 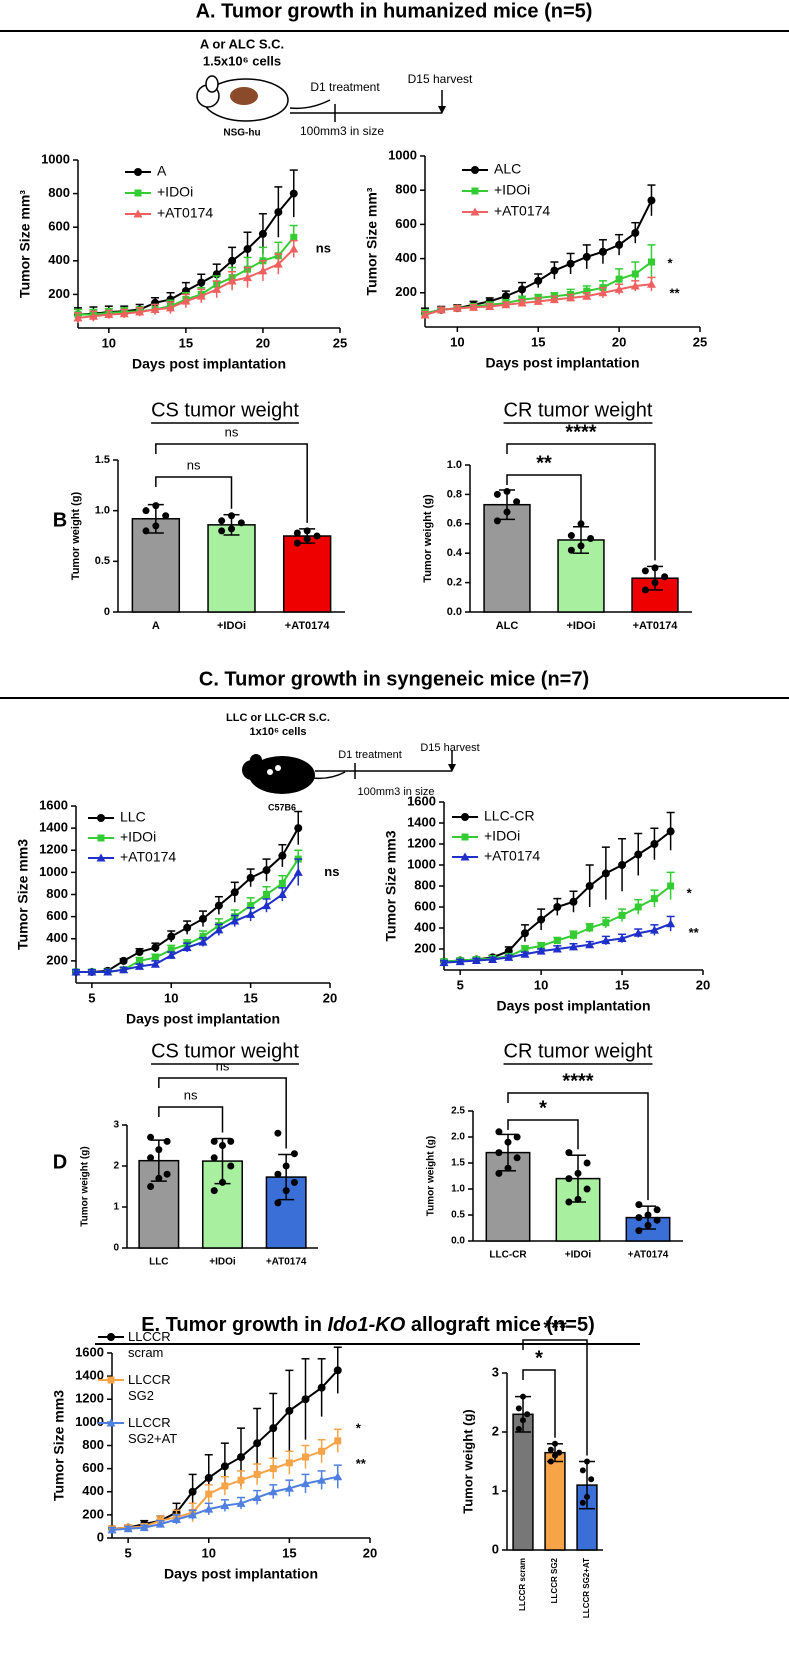 What do you see at coordinates (361, 1463) in the screenshot?
I see `annotation: **` at bounding box center [361, 1463].